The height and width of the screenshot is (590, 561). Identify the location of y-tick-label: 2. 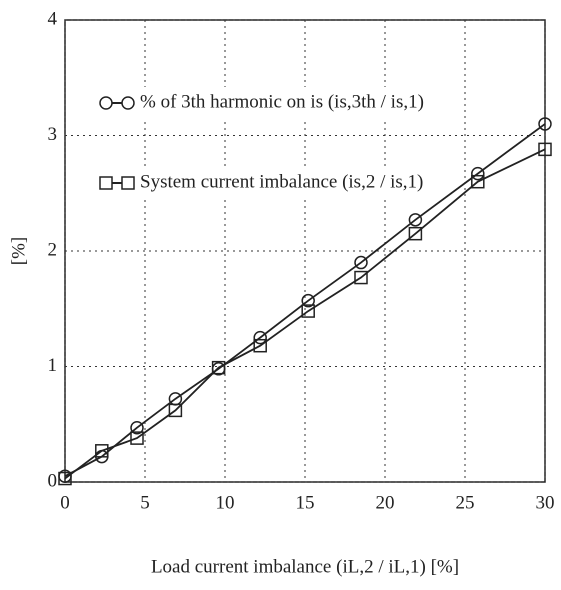
(53, 249).